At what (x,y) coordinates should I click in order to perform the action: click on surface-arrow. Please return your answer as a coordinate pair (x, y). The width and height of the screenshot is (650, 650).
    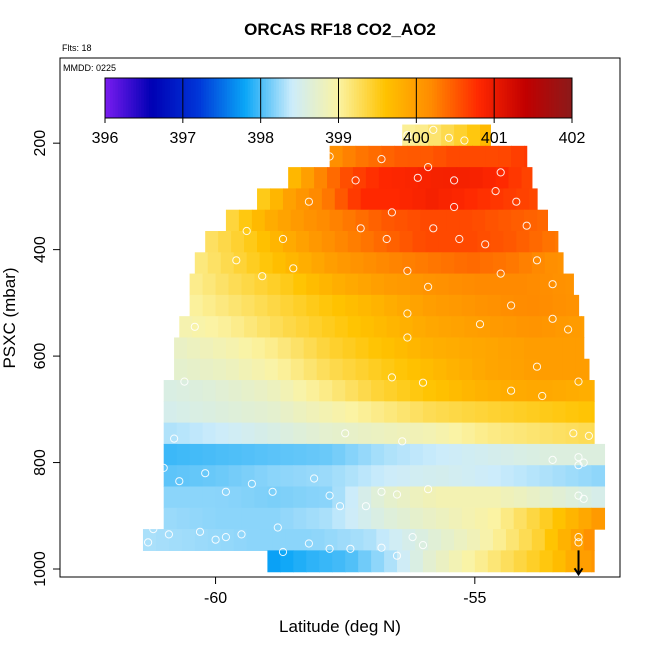
    Looking at the image, I should click on (578, 563).